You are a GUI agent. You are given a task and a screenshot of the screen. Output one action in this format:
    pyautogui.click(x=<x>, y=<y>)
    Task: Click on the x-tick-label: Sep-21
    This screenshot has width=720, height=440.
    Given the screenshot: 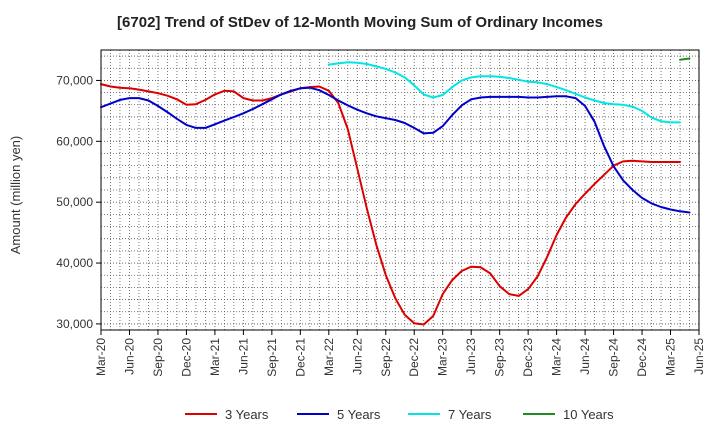 What is the action you would take?
    pyautogui.click(x=272, y=357)
    